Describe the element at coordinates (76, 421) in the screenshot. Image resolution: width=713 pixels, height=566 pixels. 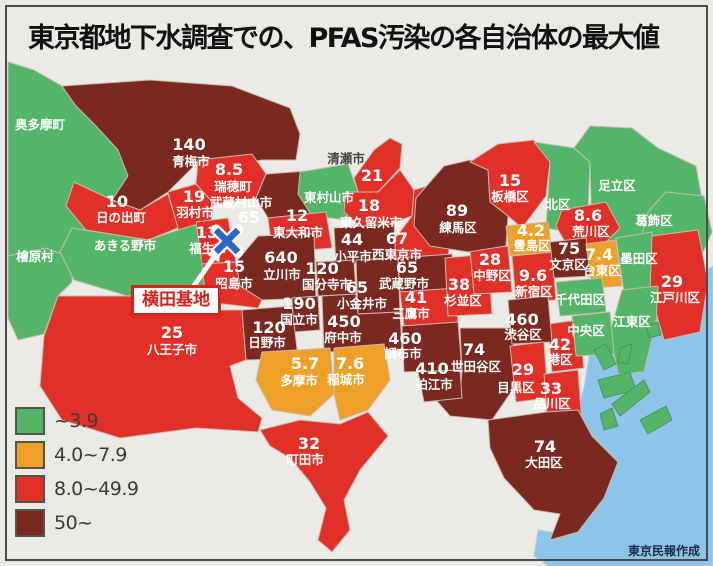
I see `legend-label: ~3.9` at that location.